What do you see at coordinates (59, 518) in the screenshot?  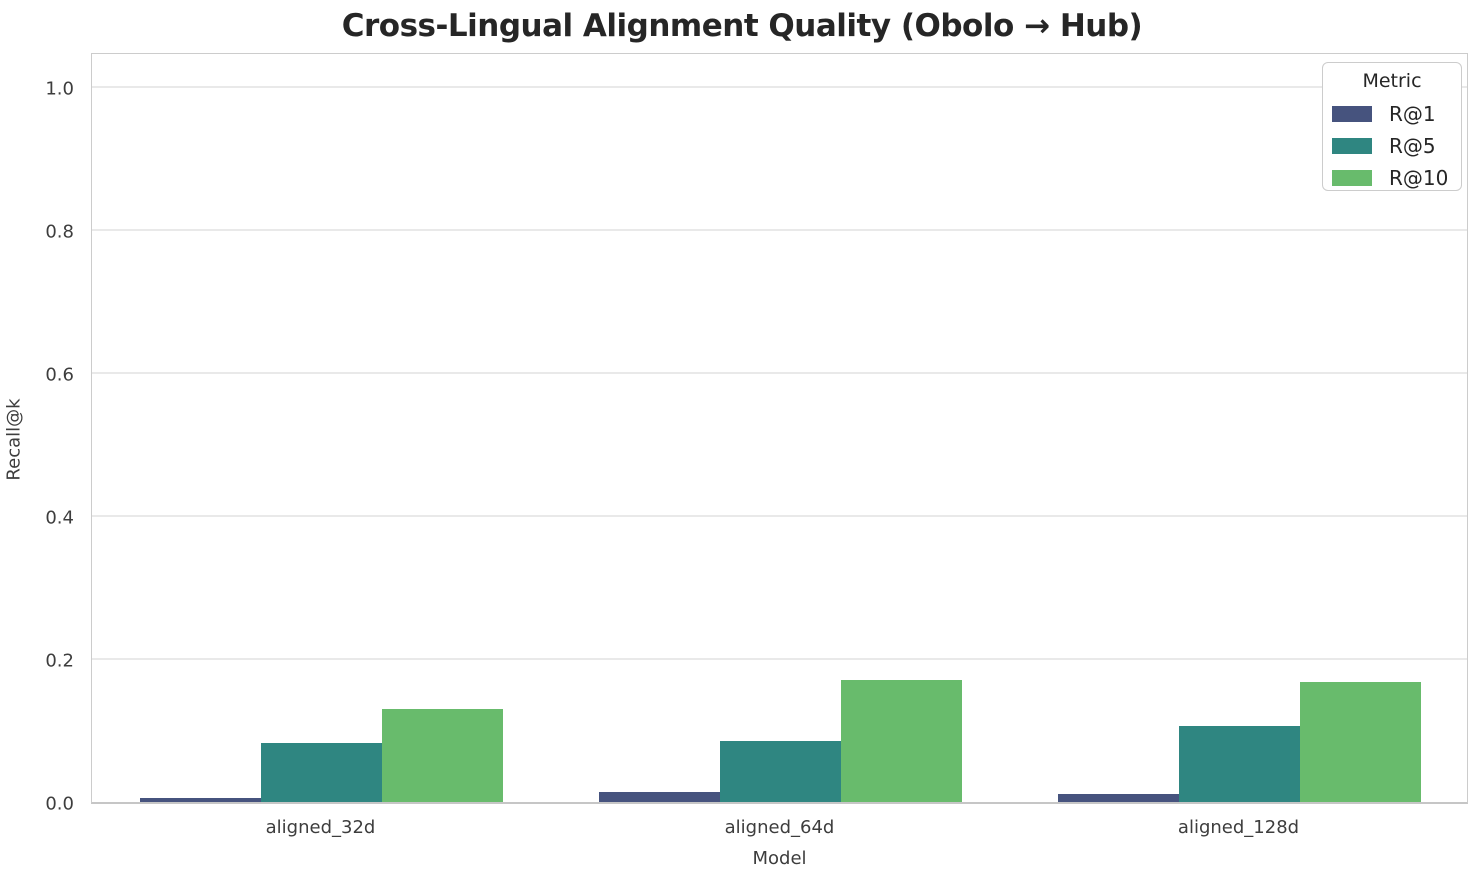 I see `y-tick-label: 0.4` at bounding box center [59, 518].